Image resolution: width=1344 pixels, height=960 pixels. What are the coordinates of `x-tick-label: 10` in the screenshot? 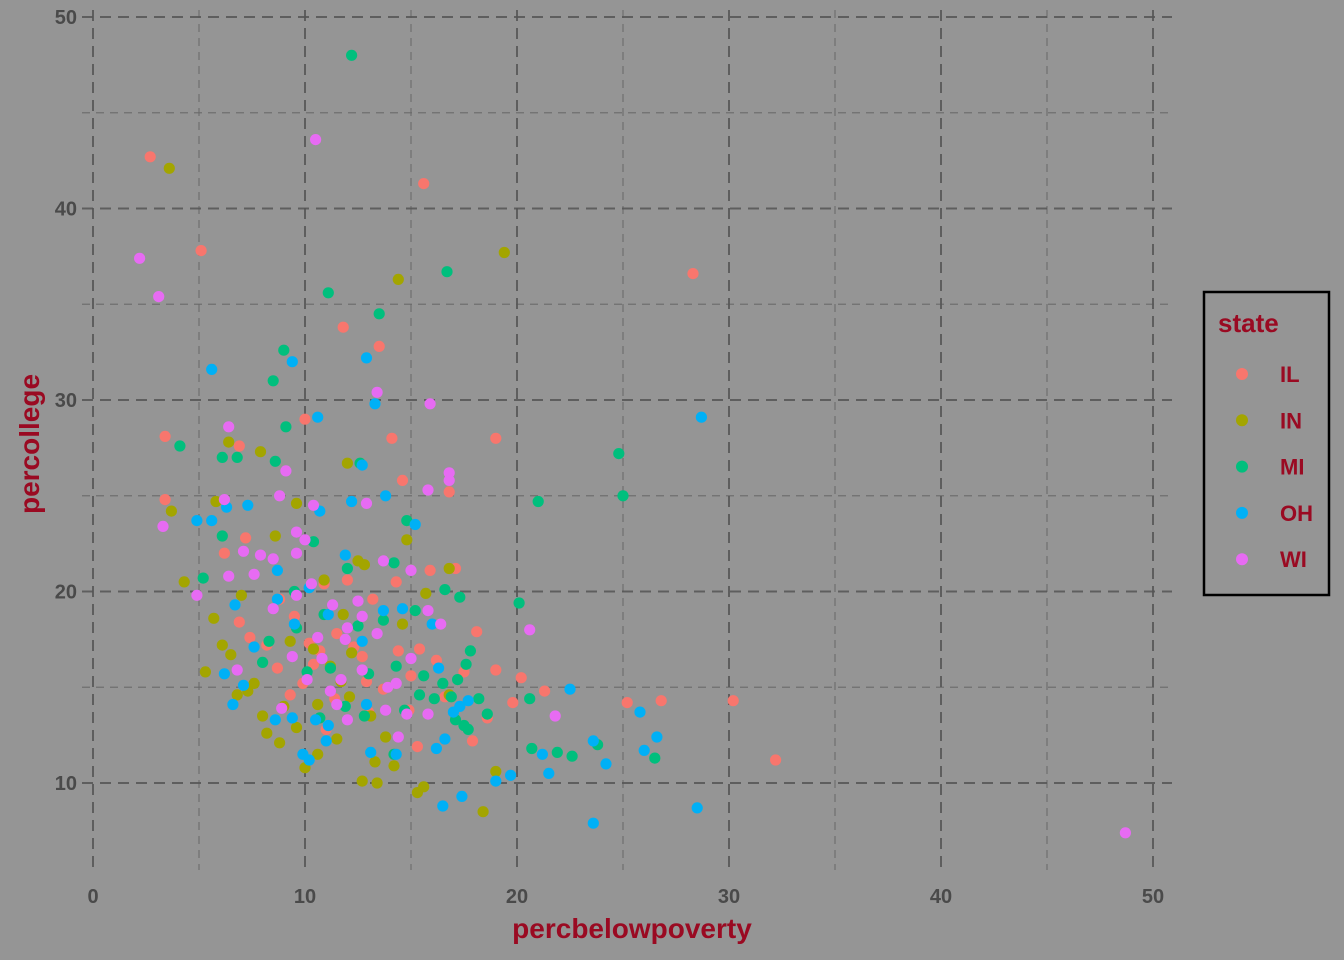 It's located at (305, 897).